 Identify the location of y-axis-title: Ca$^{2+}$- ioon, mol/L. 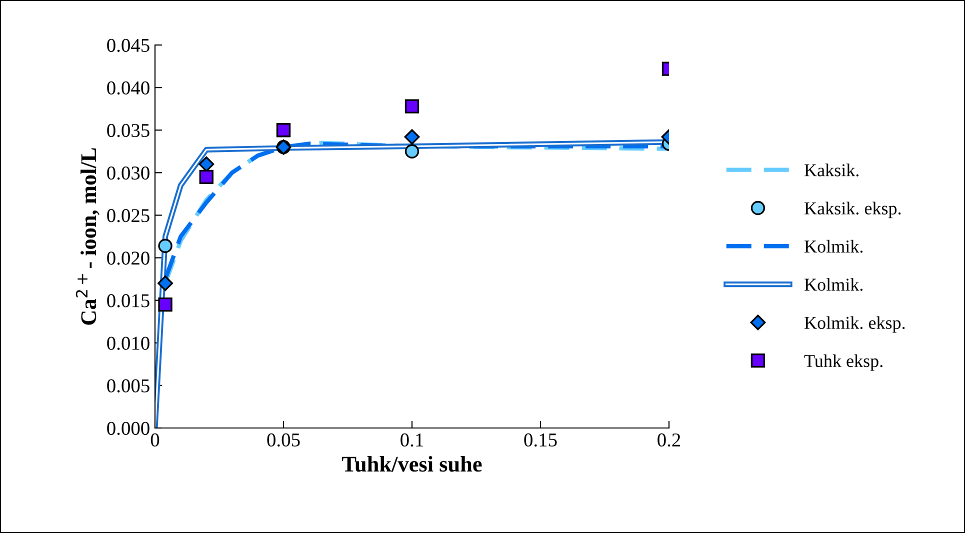
(88, 236).